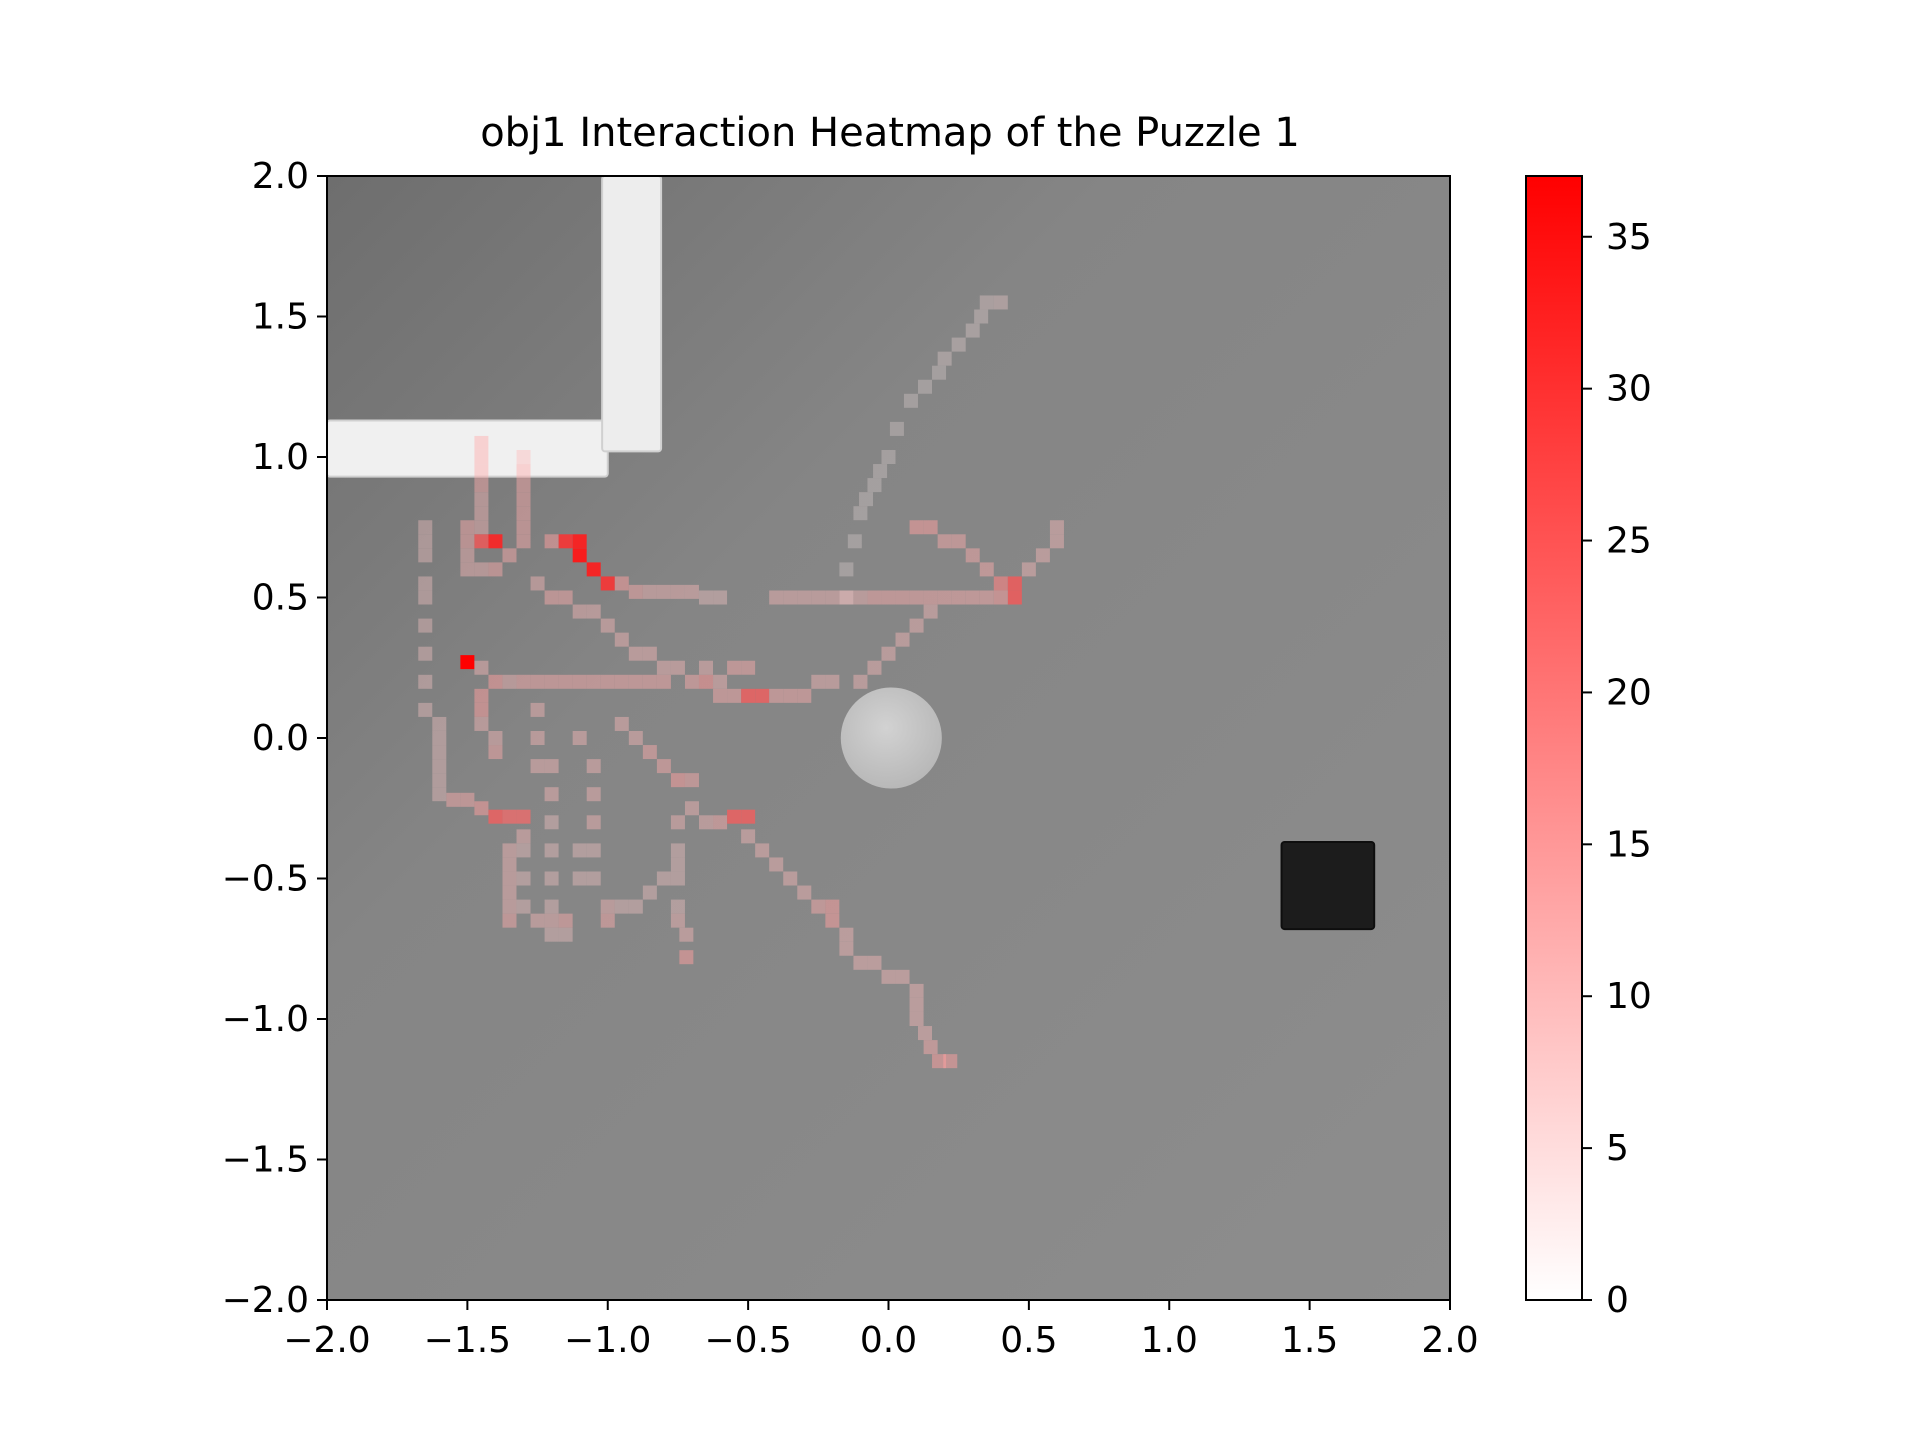 The width and height of the screenshot is (1920, 1445). I want to click on colorbar-tick-label: 35, so click(1629, 237).